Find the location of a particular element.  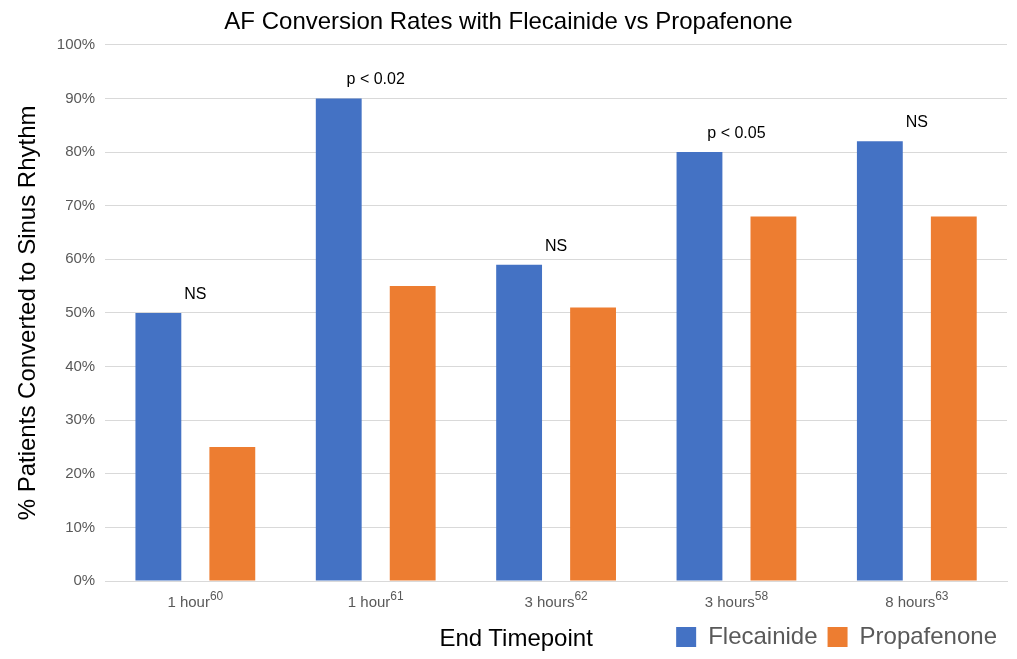

y-tick-label: 60% is located at coordinates (80, 258).